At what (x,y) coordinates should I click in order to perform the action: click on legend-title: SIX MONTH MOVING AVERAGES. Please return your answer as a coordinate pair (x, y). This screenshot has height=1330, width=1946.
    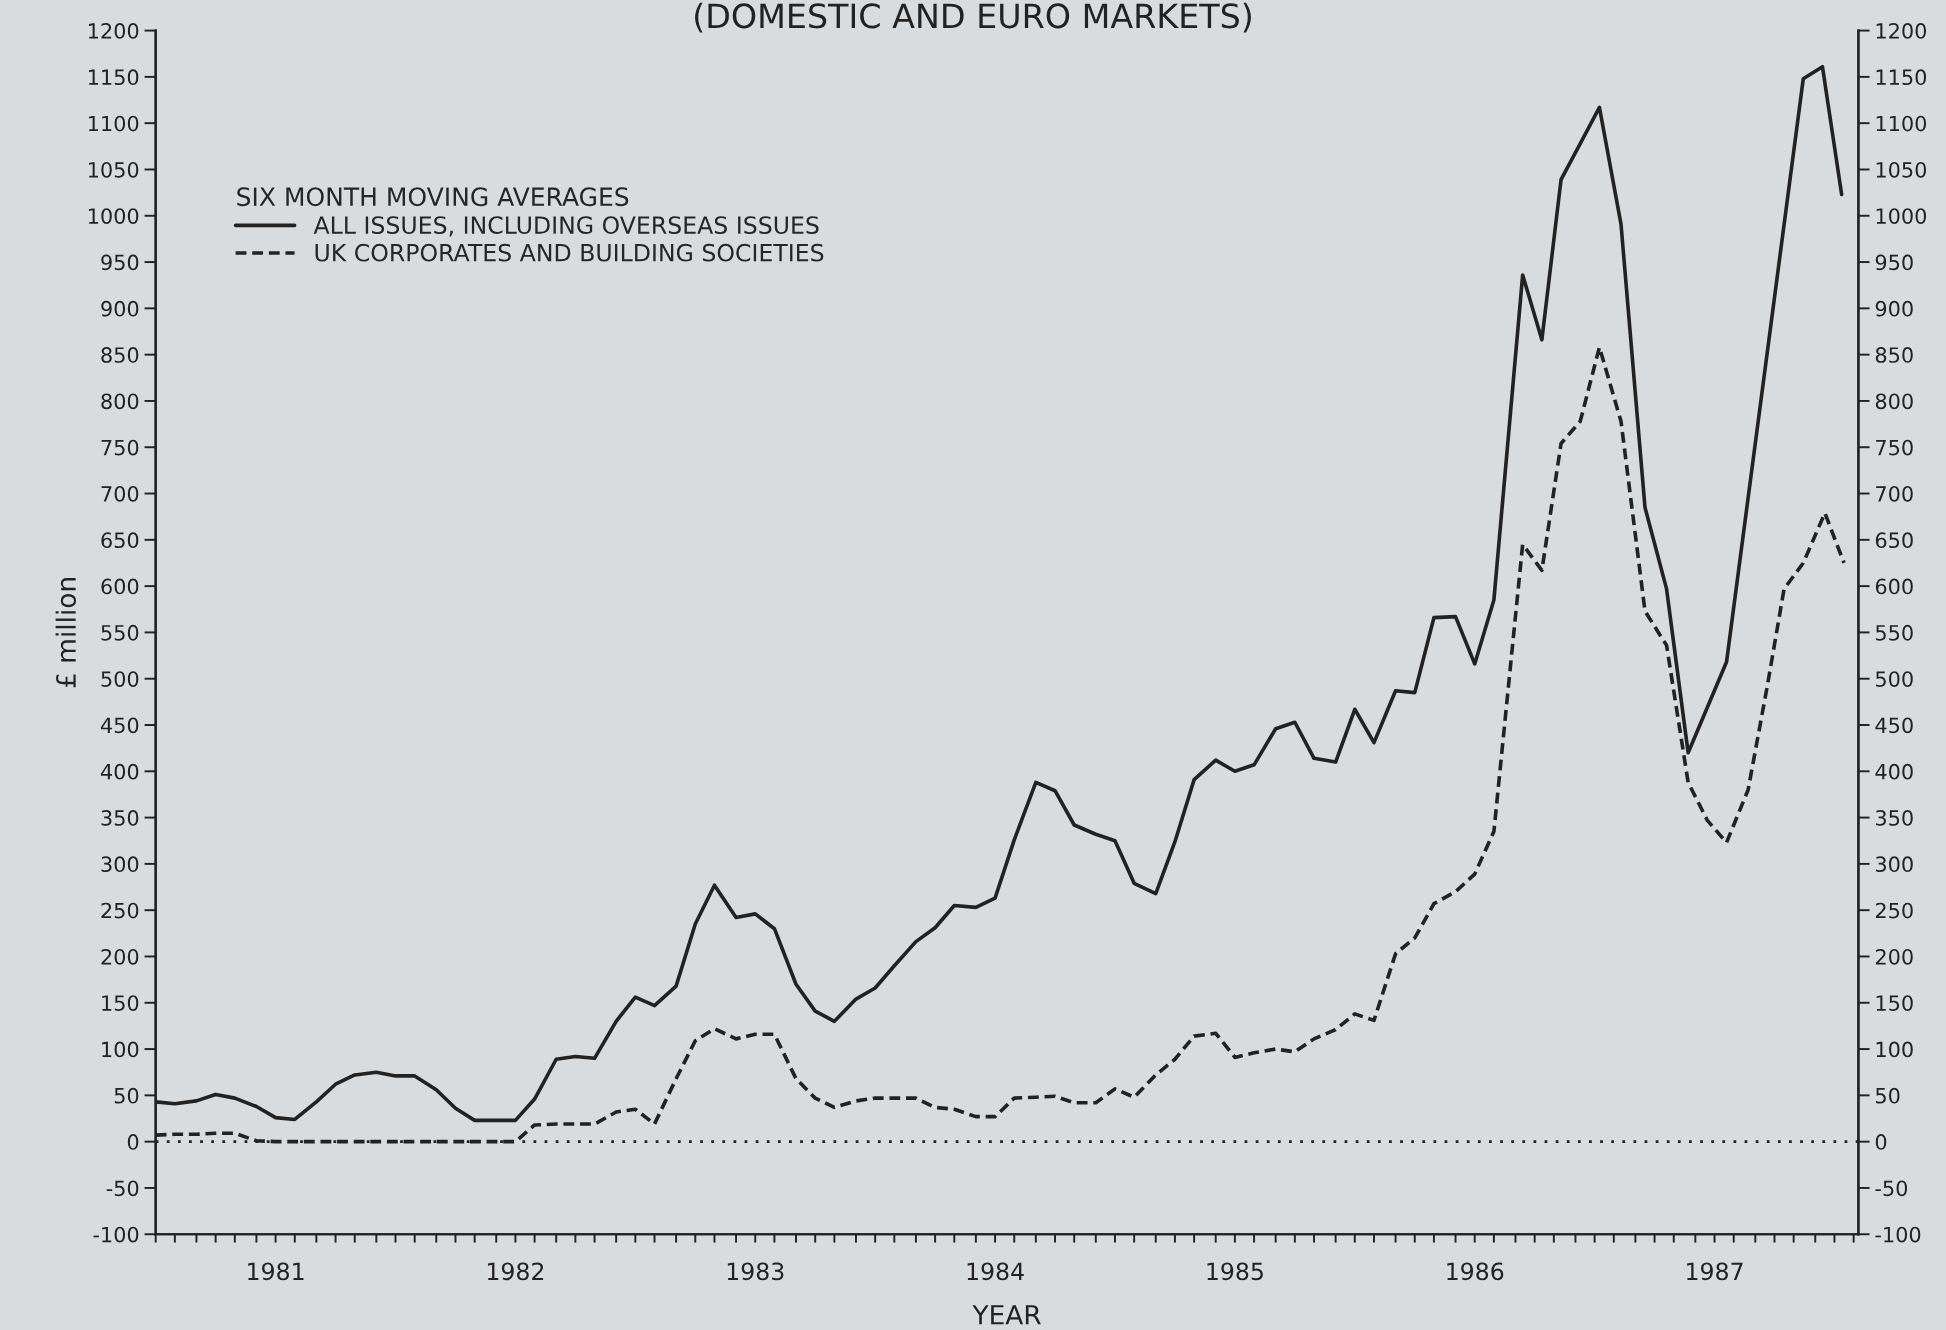
    Looking at the image, I should click on (433, 197).